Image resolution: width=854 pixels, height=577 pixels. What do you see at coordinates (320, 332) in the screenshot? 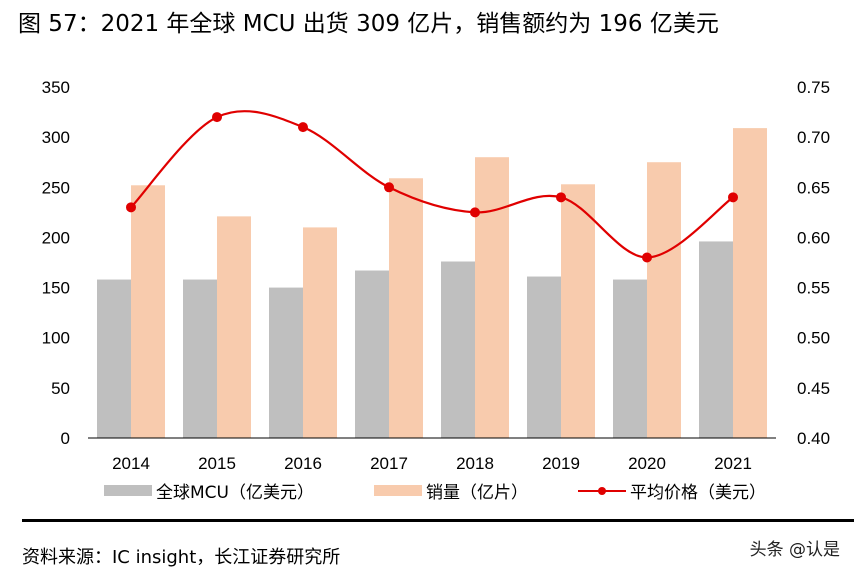
I see `bar-2016-s1` at bounding box center [320, 332].